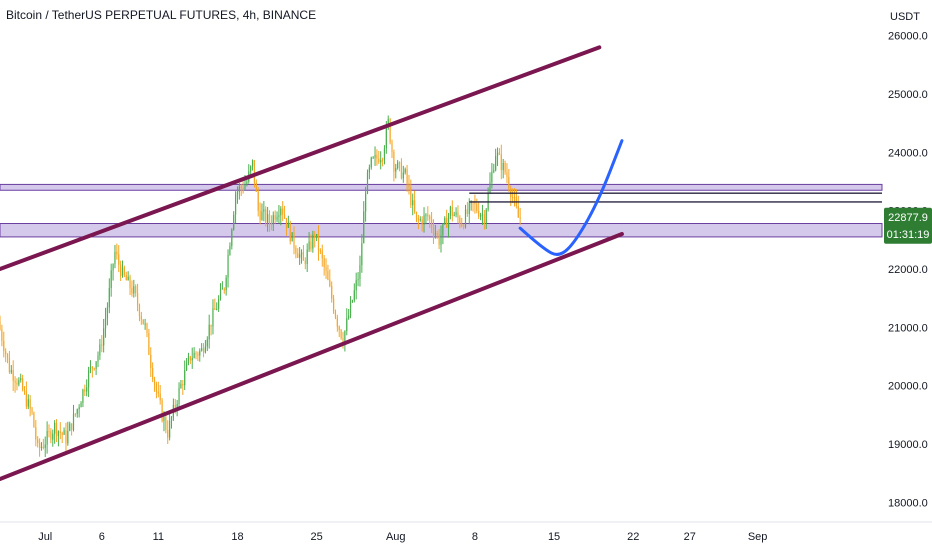 The width and height of the screenshot is (932, 555). Describe the element at coordinates (908, 95) in the screenshot. I see `price-axis-label: 25000.0` at that location.